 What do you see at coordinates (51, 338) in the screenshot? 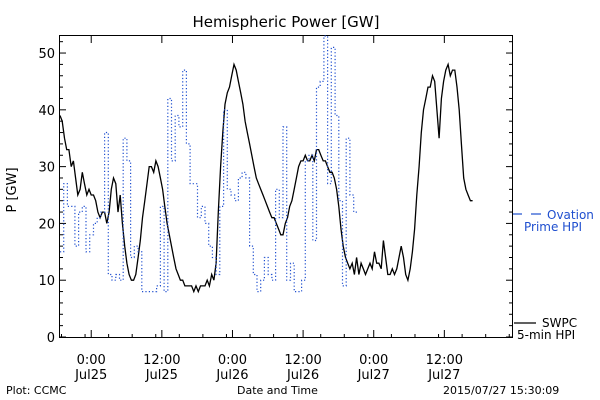
I see `y-tick-label: 0` at bounding box center [51, 338].